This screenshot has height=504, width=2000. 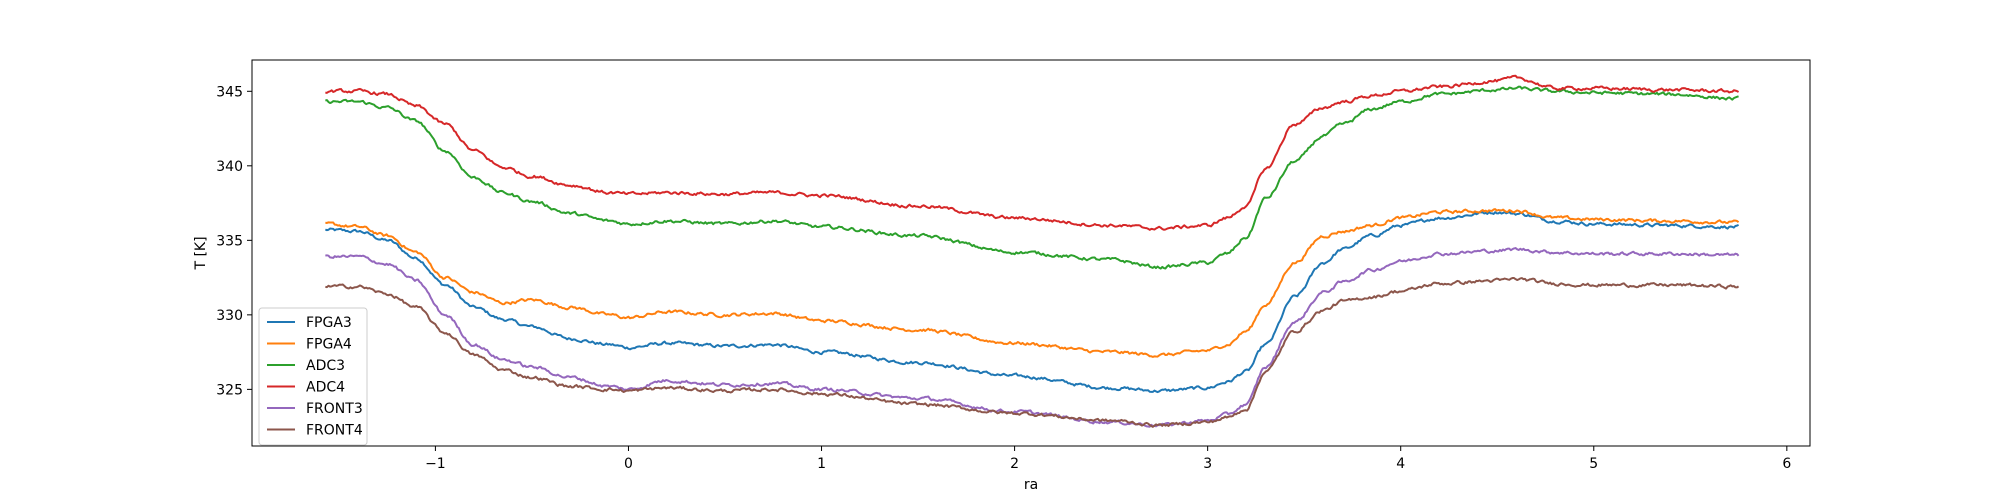 What do you see at coordinates (325, 388) in the screenshot?
I see `legend-label-adc4: ADC4` at bounding box center [325, 388].